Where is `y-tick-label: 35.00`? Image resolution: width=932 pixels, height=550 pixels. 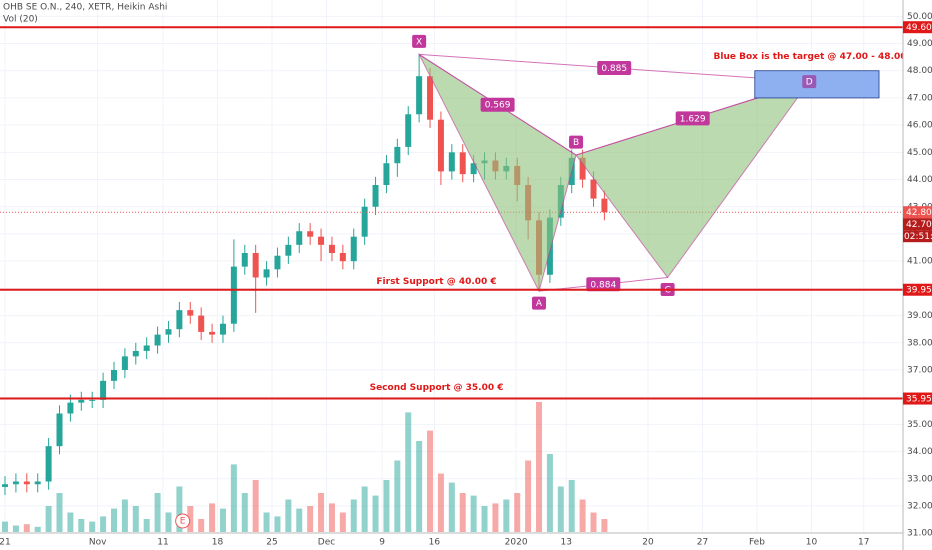
y-tick-label: 35.00 is located at coordinates (919, 425).